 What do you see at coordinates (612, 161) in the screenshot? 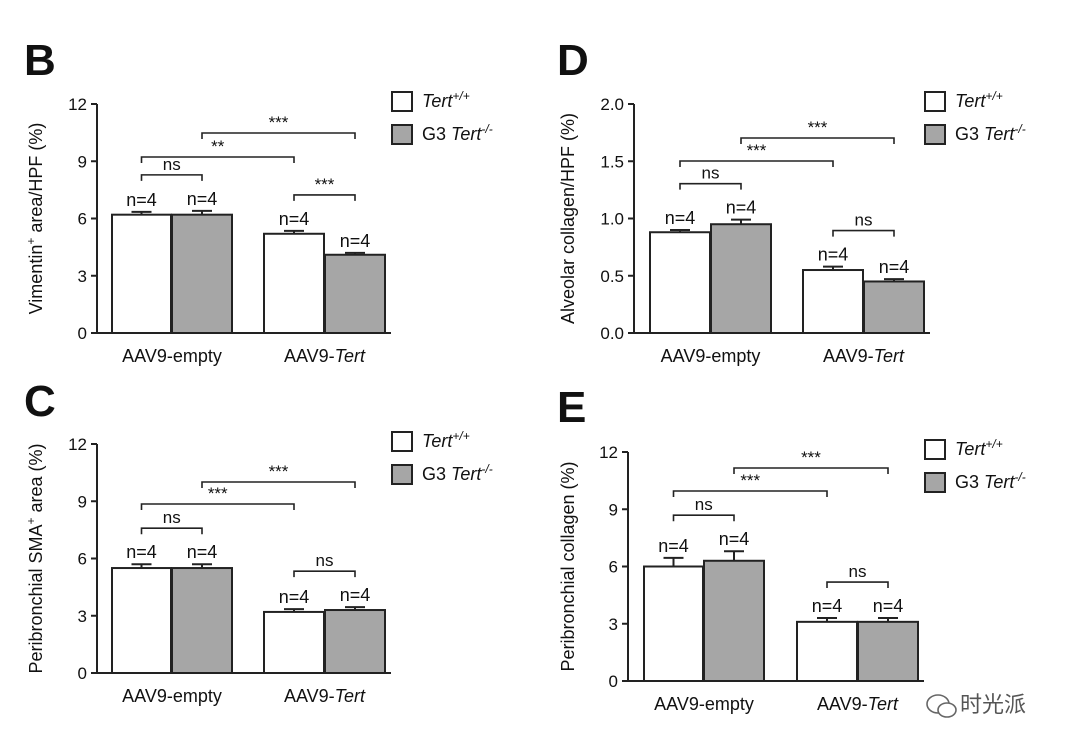
I see `y-tick-label: 1.5` at bounding box center [612, 161].